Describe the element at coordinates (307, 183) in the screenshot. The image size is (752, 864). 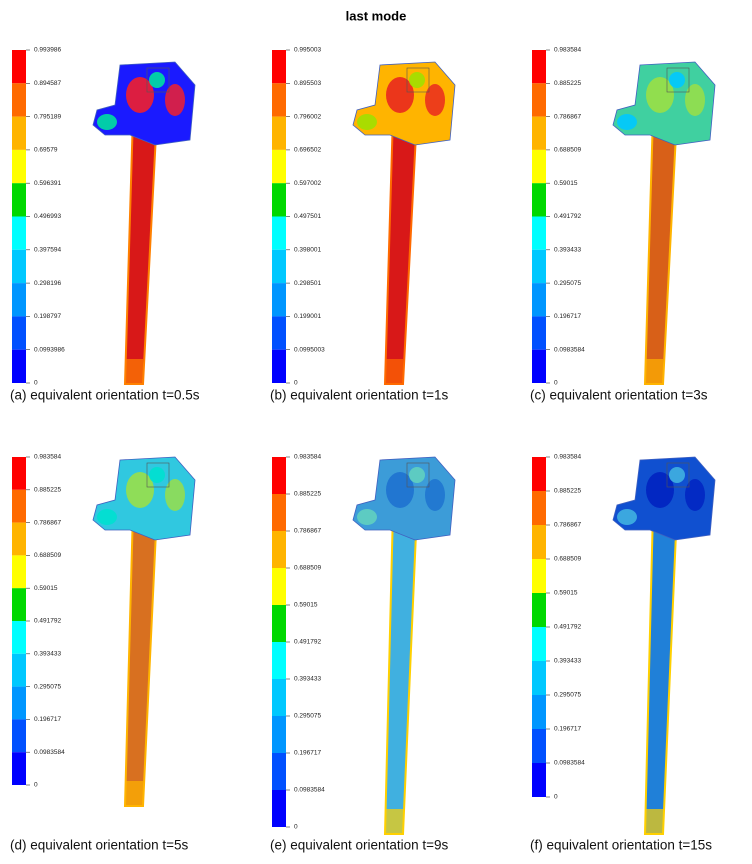
I see `legend-label: 0.597002` at that location.